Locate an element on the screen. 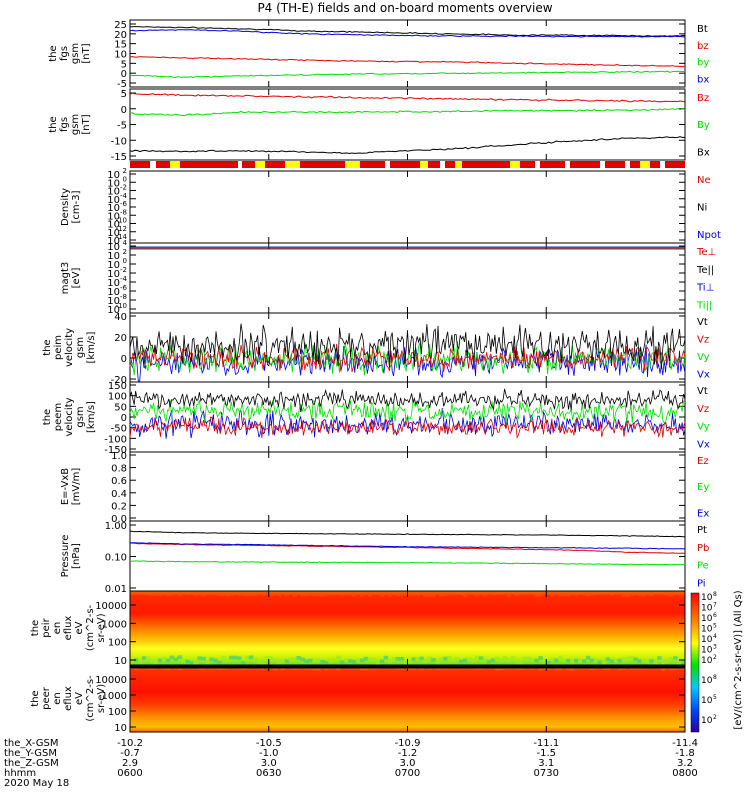 Image resolution: width=750 pixels, height=804 pixels. colorbar is located at coordinates (695, 662).